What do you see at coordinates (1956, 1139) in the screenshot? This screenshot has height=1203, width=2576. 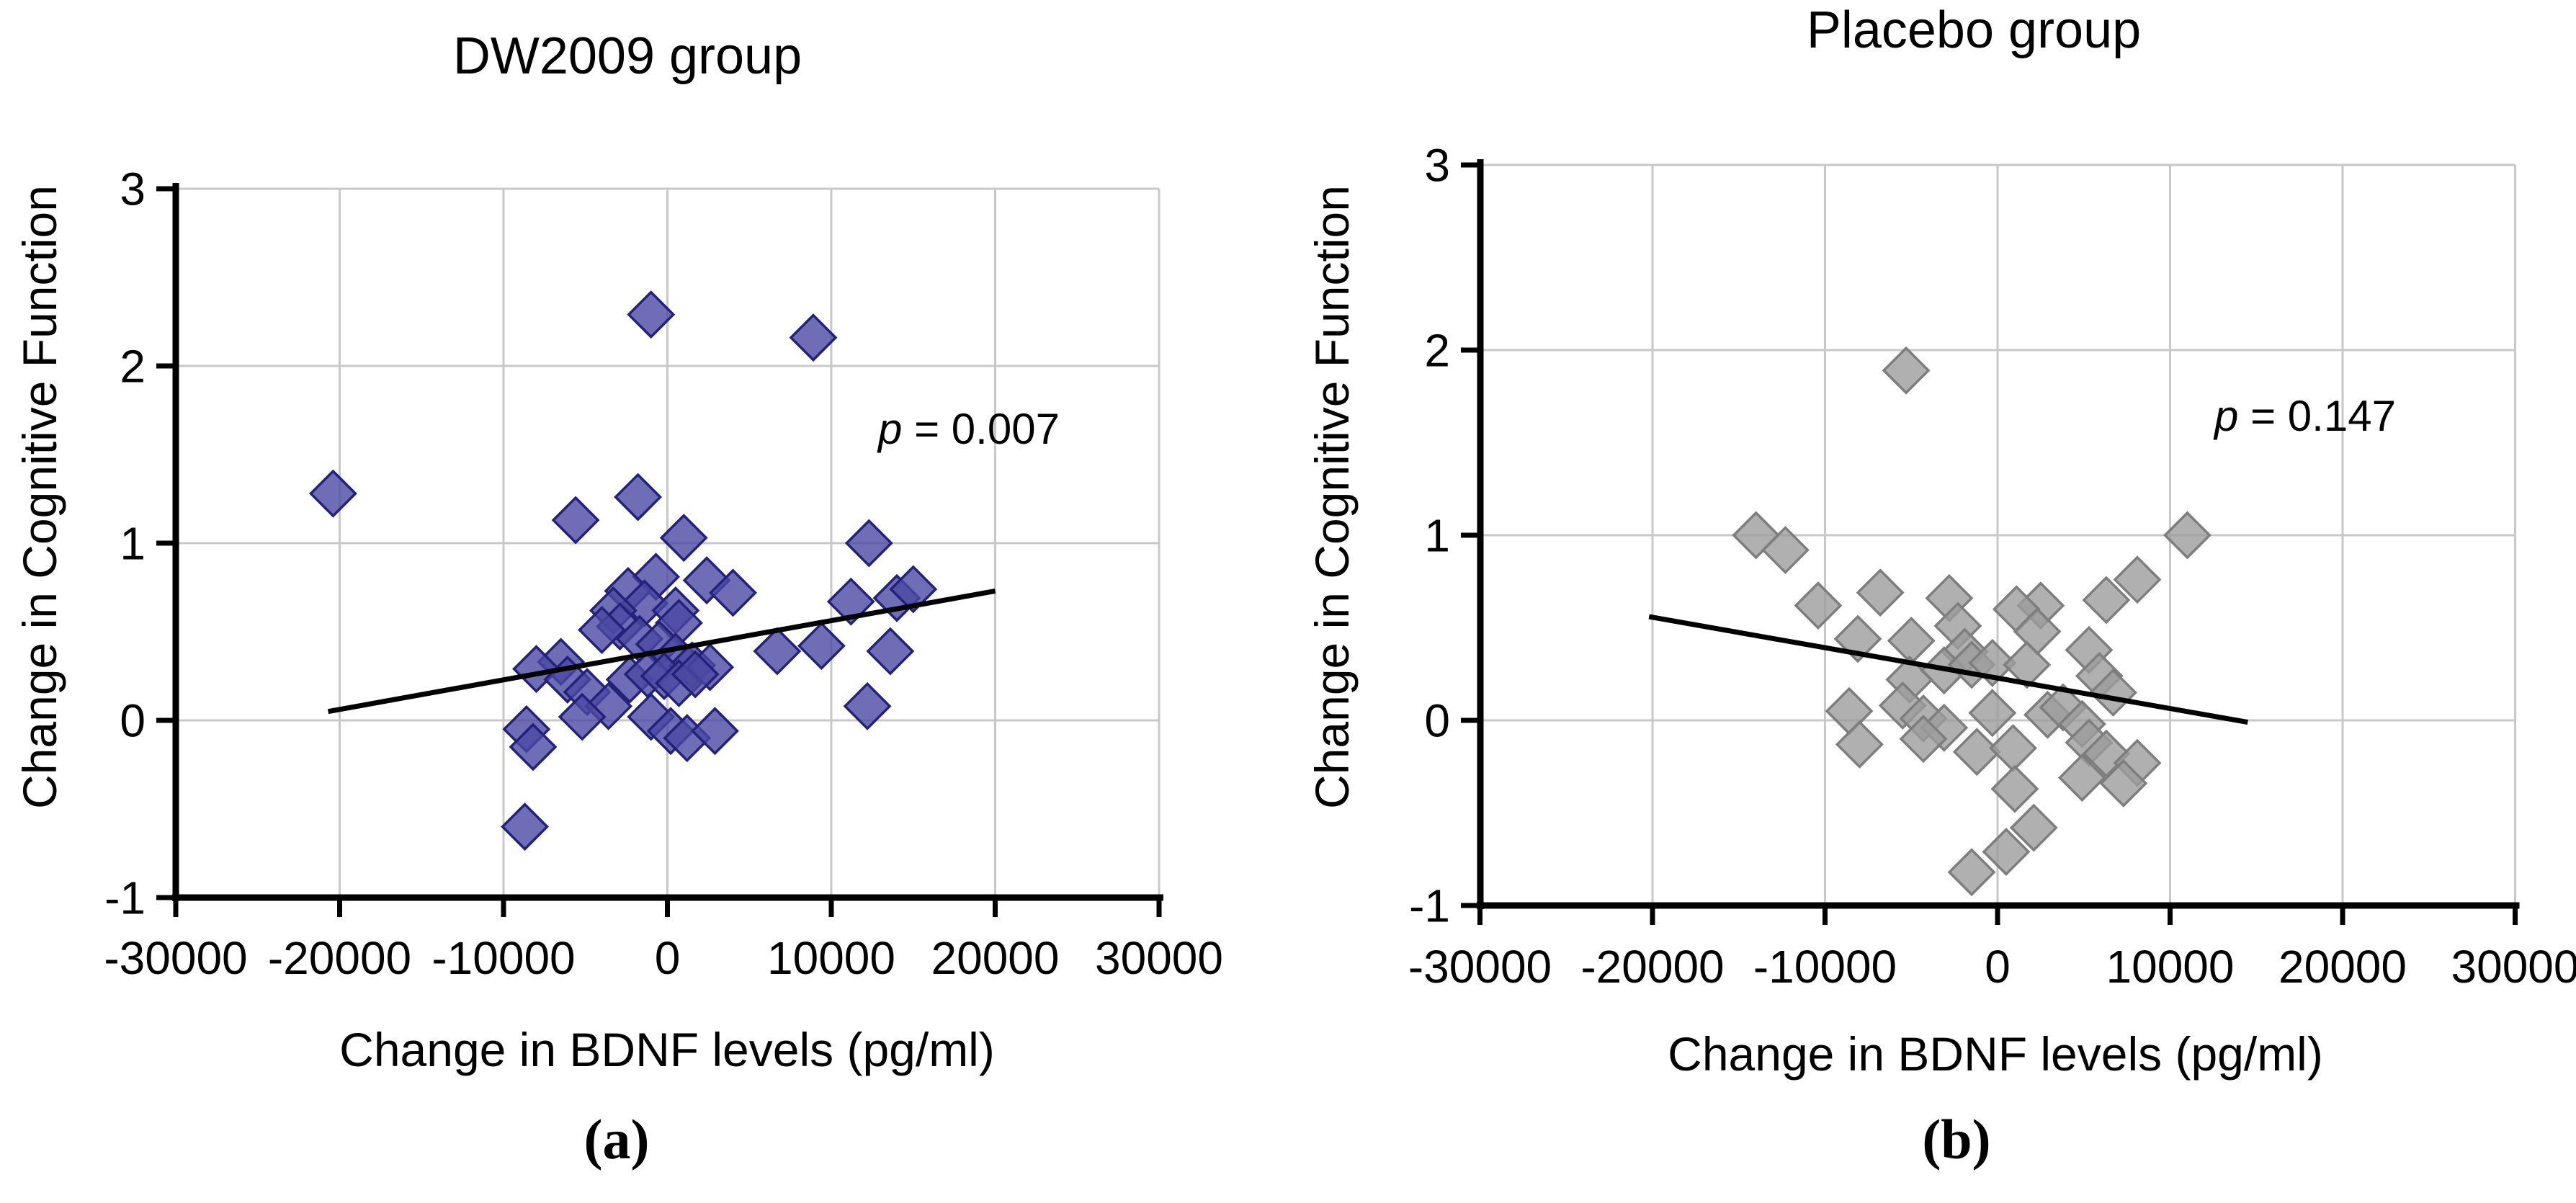 I see `panel-letter-b: (b)` at bounding box center [1956, 1139].